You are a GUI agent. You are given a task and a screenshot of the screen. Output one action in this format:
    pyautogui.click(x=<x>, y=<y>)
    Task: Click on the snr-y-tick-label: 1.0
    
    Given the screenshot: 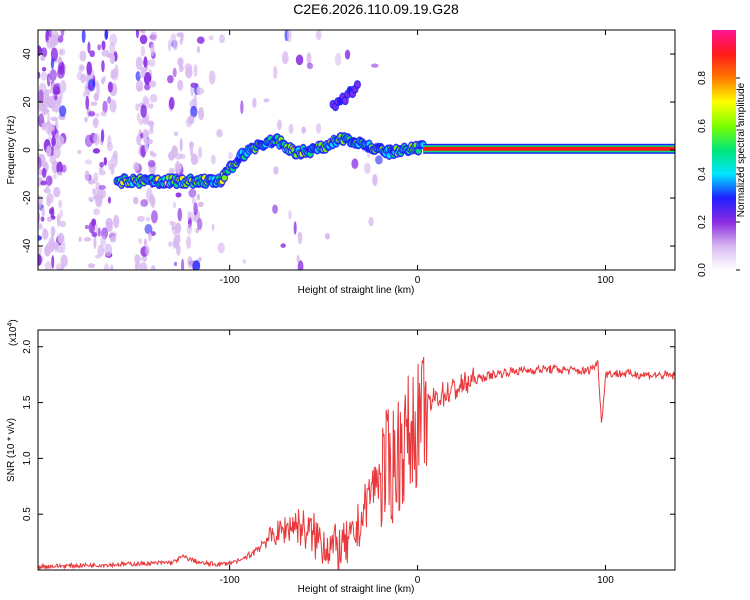 What is the action you would take?
    pyautogui.click(x=27, y=458)
    